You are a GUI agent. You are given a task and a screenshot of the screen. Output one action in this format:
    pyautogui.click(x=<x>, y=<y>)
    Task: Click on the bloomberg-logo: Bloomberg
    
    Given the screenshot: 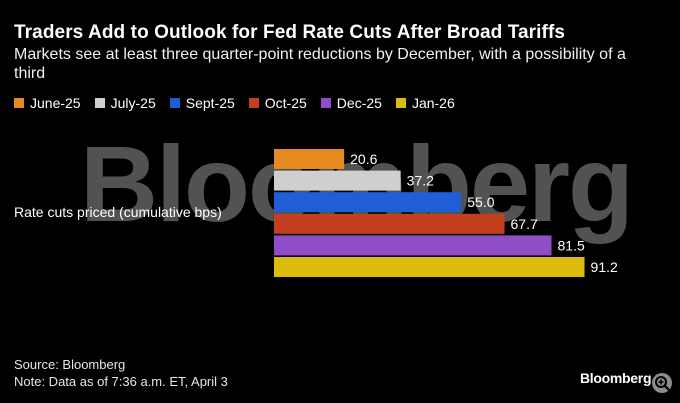 What is the action you would take?
    pyautogui.click(x=616, y=378)
    